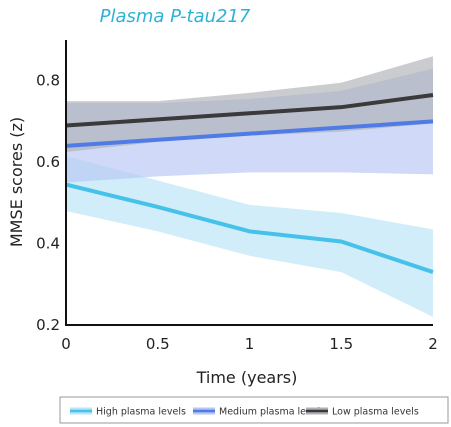  I want to click on y-tick-label: 0.4, so click(48, 244).